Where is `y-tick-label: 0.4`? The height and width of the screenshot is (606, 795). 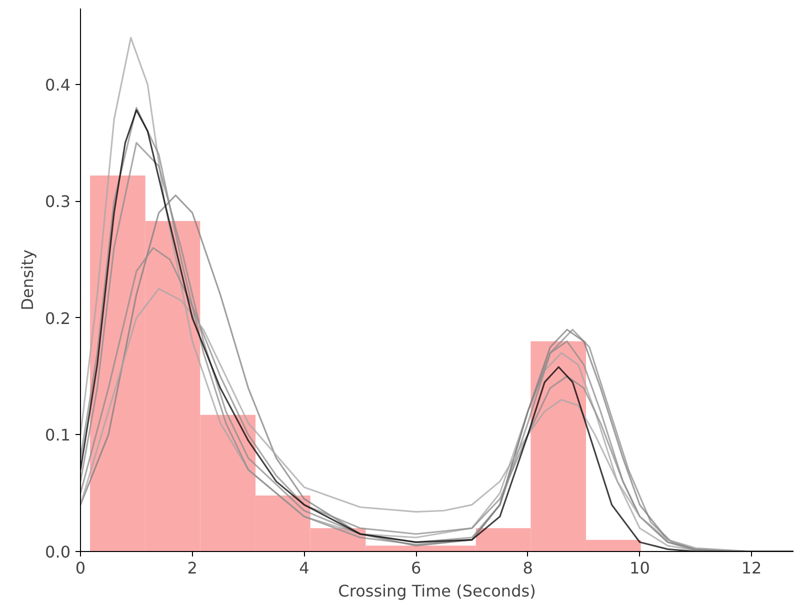
y-tick-label: 0.4 is located at coordinates (58, 84).